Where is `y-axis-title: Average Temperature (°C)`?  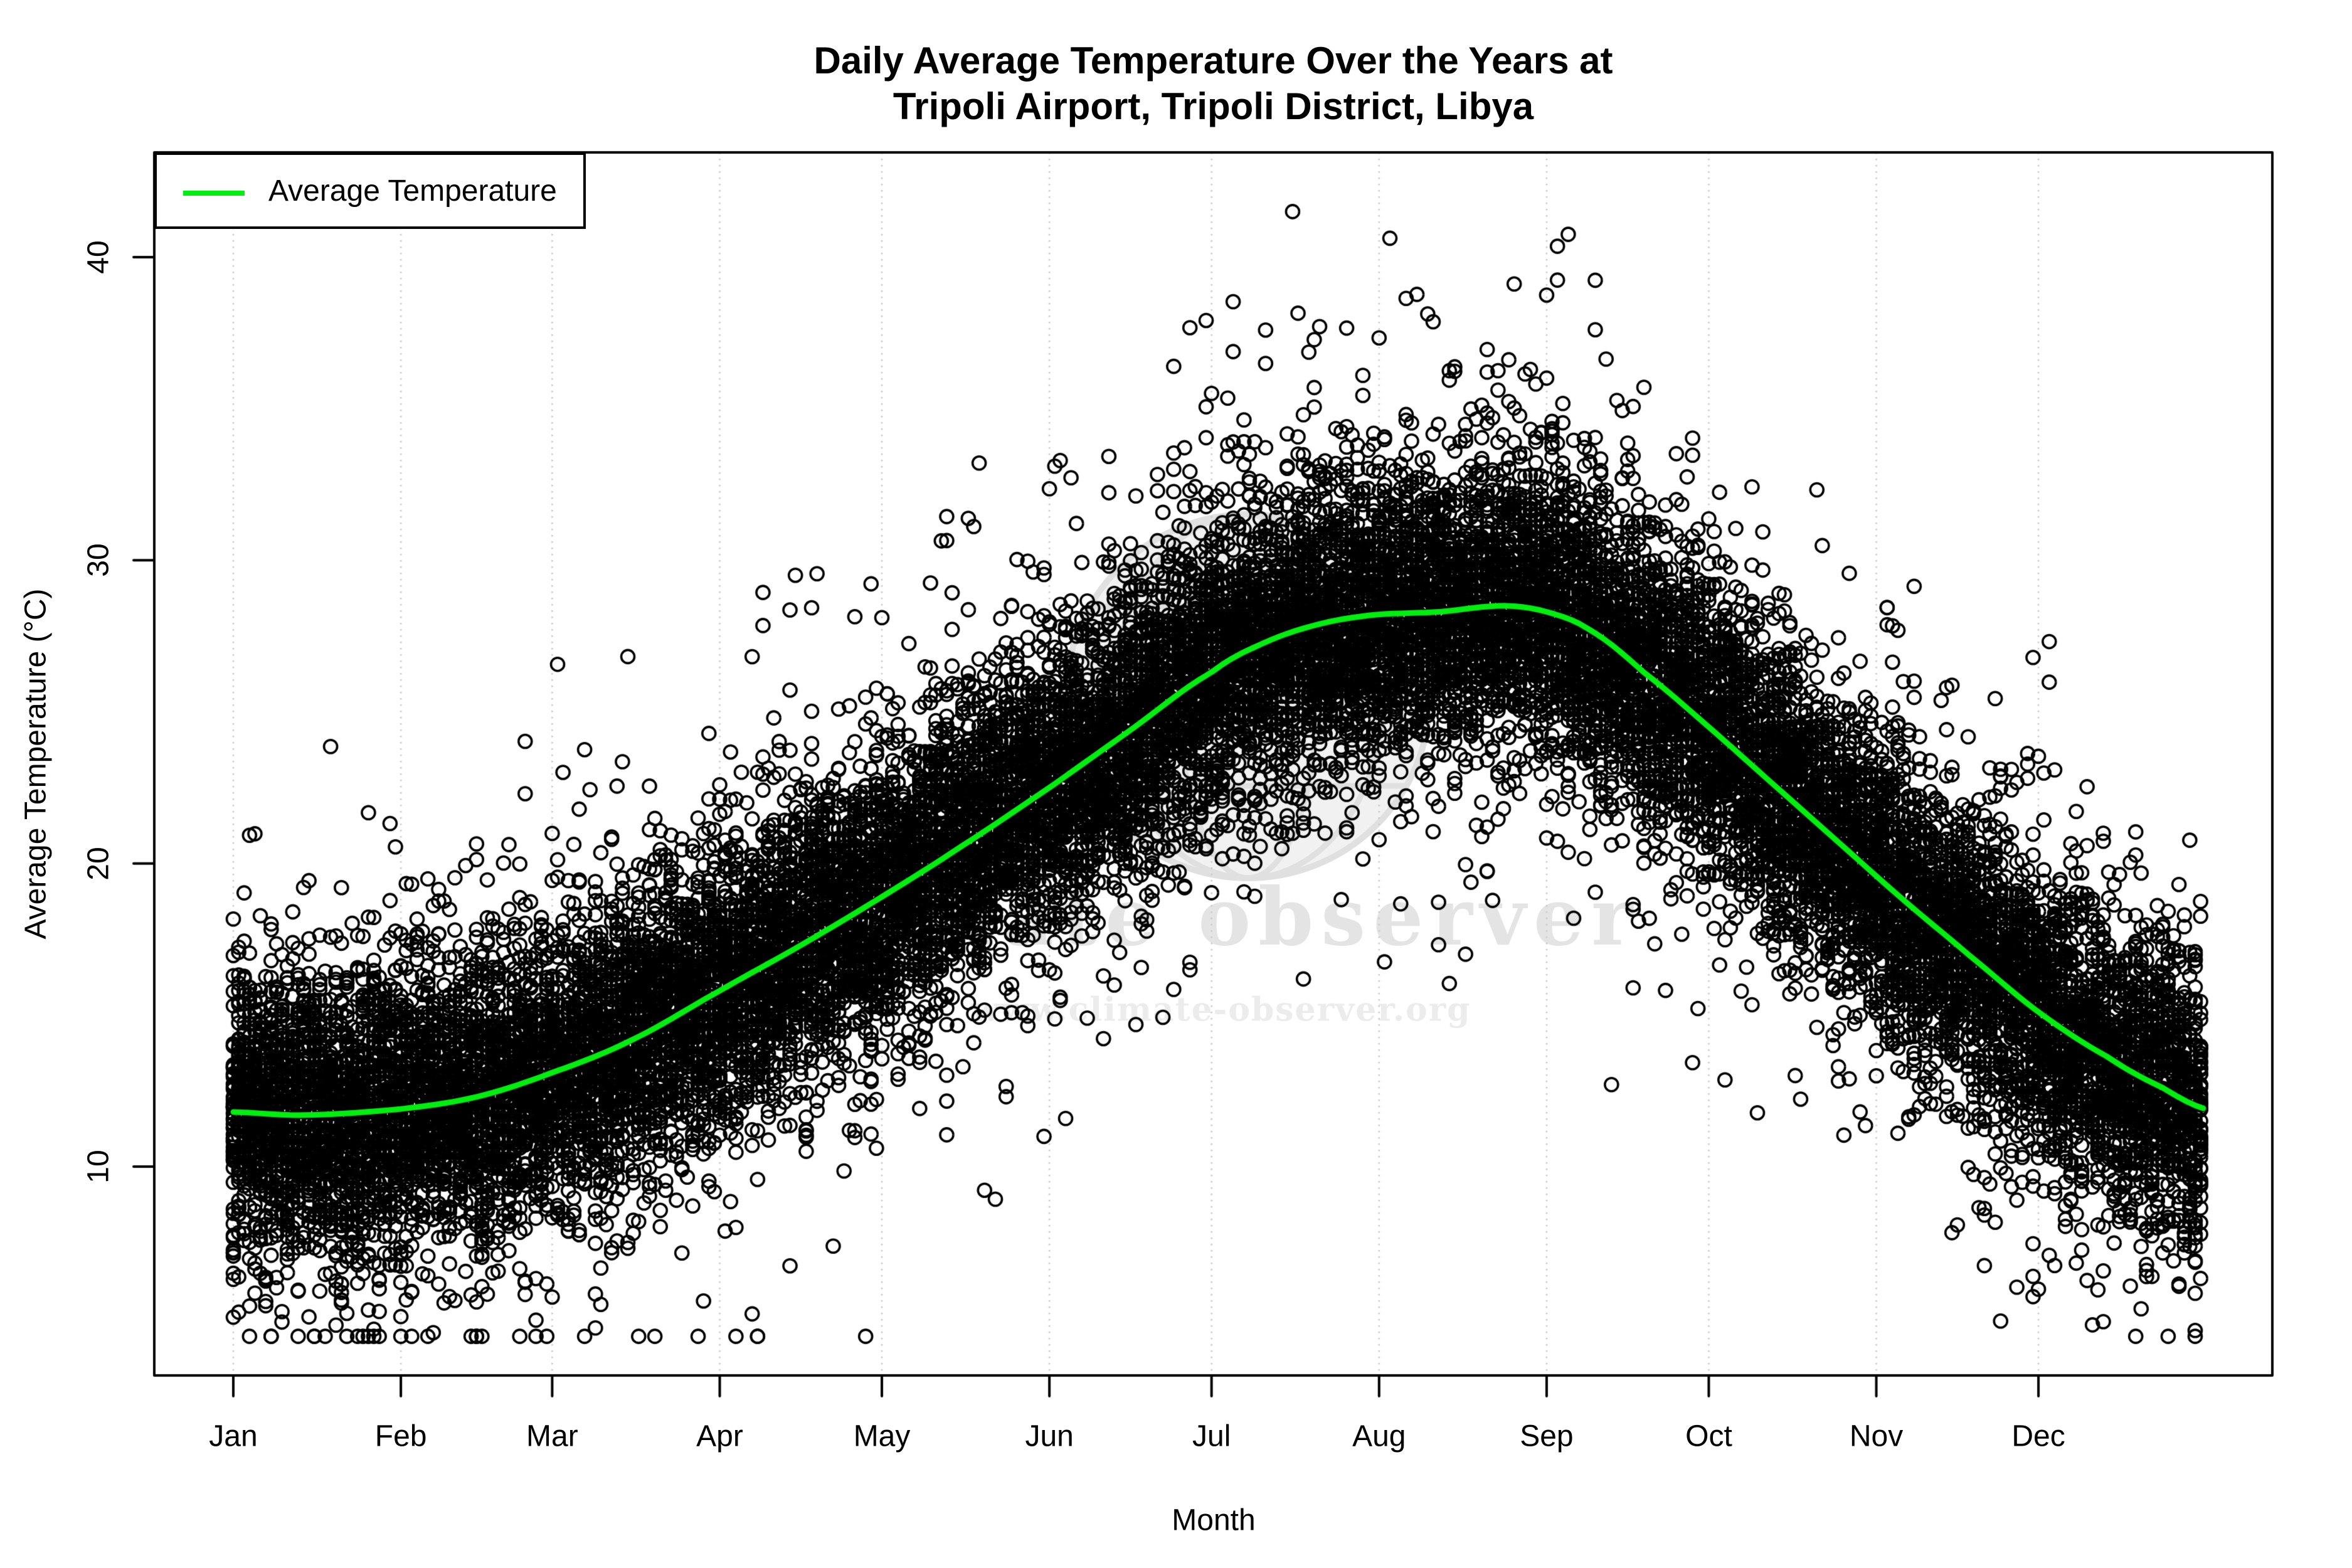
y-axis-title: Average Temperature (°C) is located at coordinates (36, 764).